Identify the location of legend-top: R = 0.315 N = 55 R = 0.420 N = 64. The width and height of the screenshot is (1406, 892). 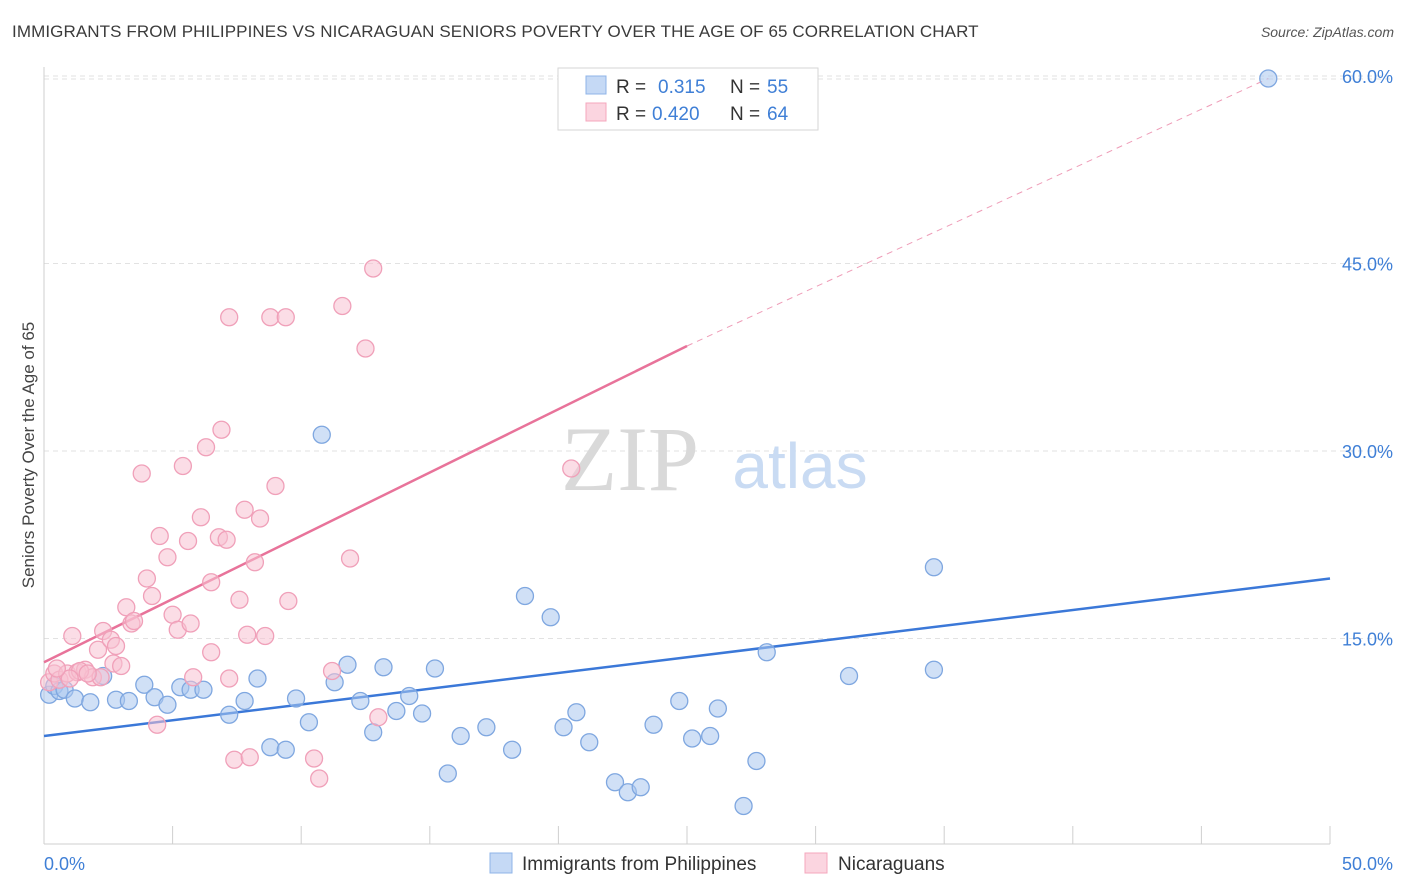
(688, 99).